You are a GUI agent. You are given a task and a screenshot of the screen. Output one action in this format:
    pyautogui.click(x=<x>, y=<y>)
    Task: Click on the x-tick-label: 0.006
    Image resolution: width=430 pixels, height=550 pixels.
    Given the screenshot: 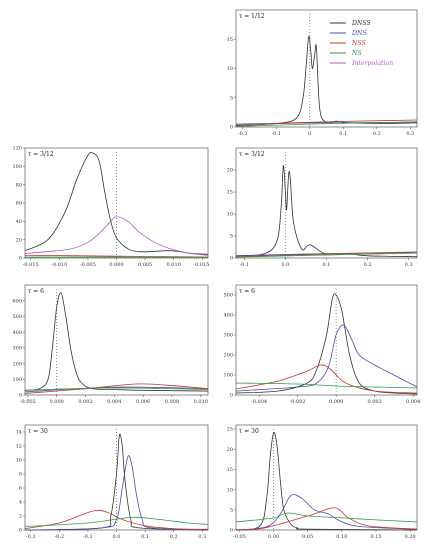 What is the action you would take?
    pyautogui.click(x=143, y=402)
    